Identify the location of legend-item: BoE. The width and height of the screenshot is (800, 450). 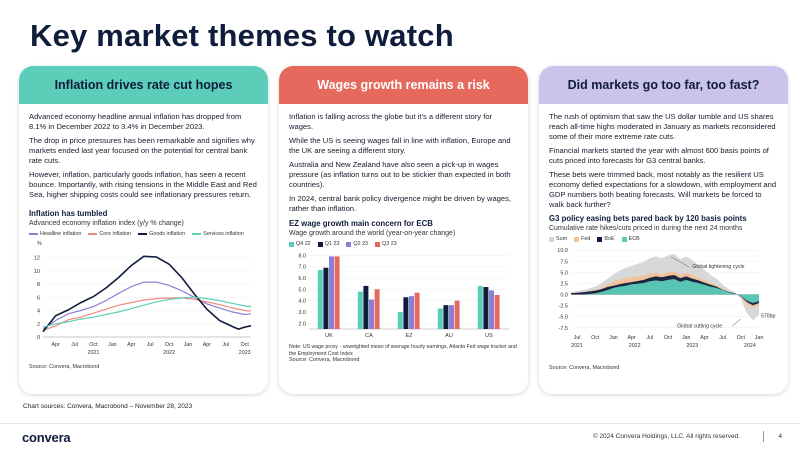
(606, 239).